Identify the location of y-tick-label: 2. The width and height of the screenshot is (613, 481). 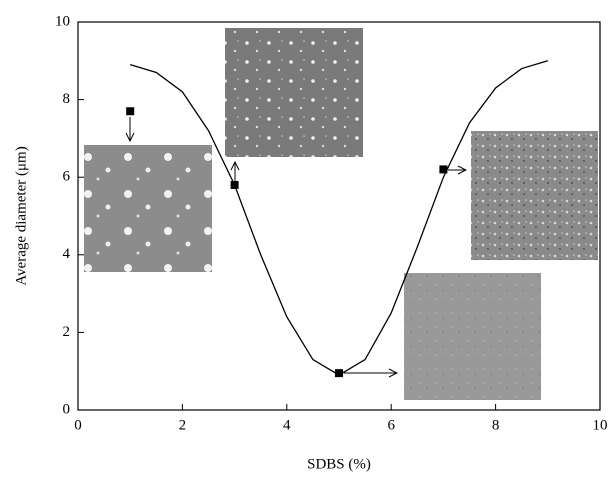
(67, 332).